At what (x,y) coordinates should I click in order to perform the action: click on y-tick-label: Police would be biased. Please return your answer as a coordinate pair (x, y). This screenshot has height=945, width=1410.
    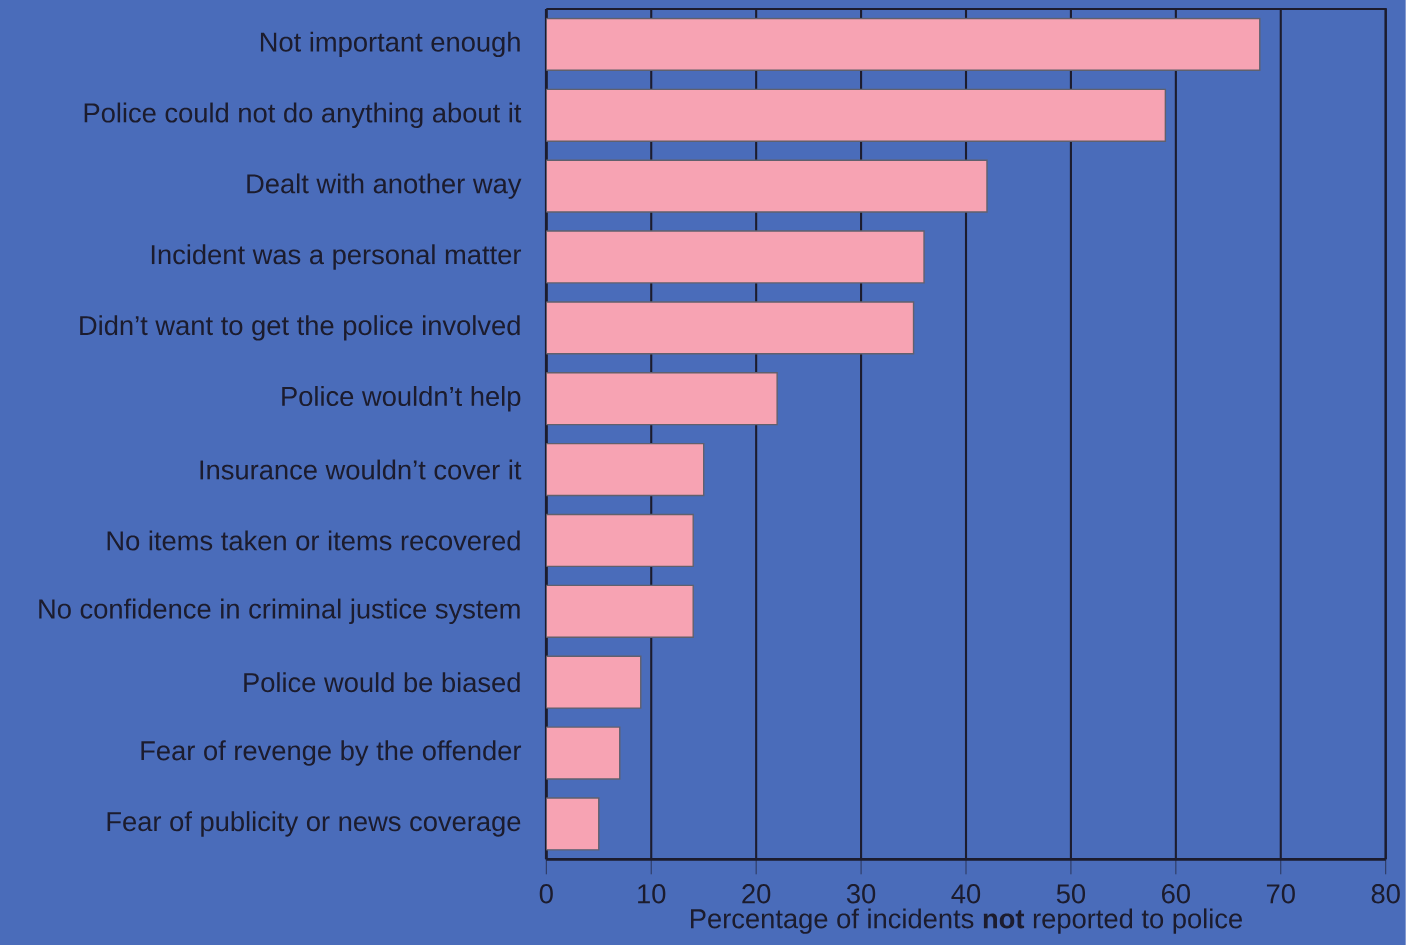
    Looking at the image, I should click on (382, 682).